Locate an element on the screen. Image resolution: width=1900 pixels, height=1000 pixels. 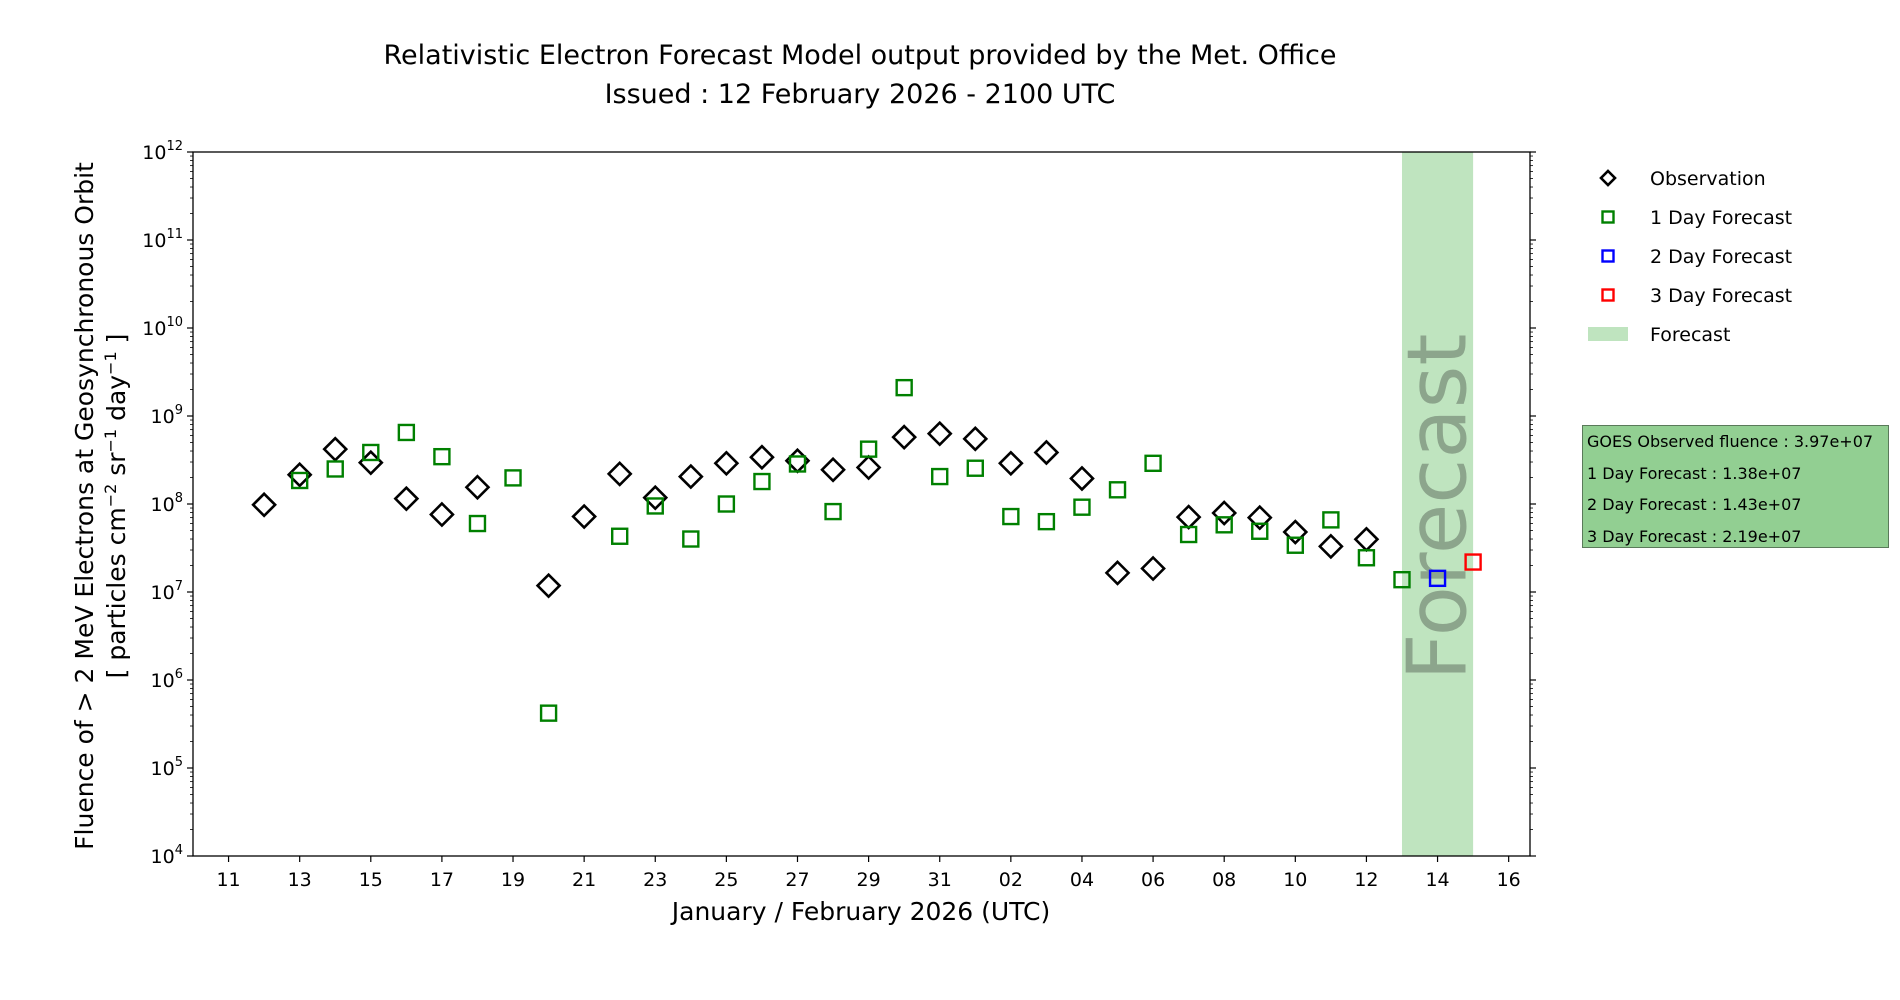
x-tick-label: 13 is located at coordinates (300, 880).